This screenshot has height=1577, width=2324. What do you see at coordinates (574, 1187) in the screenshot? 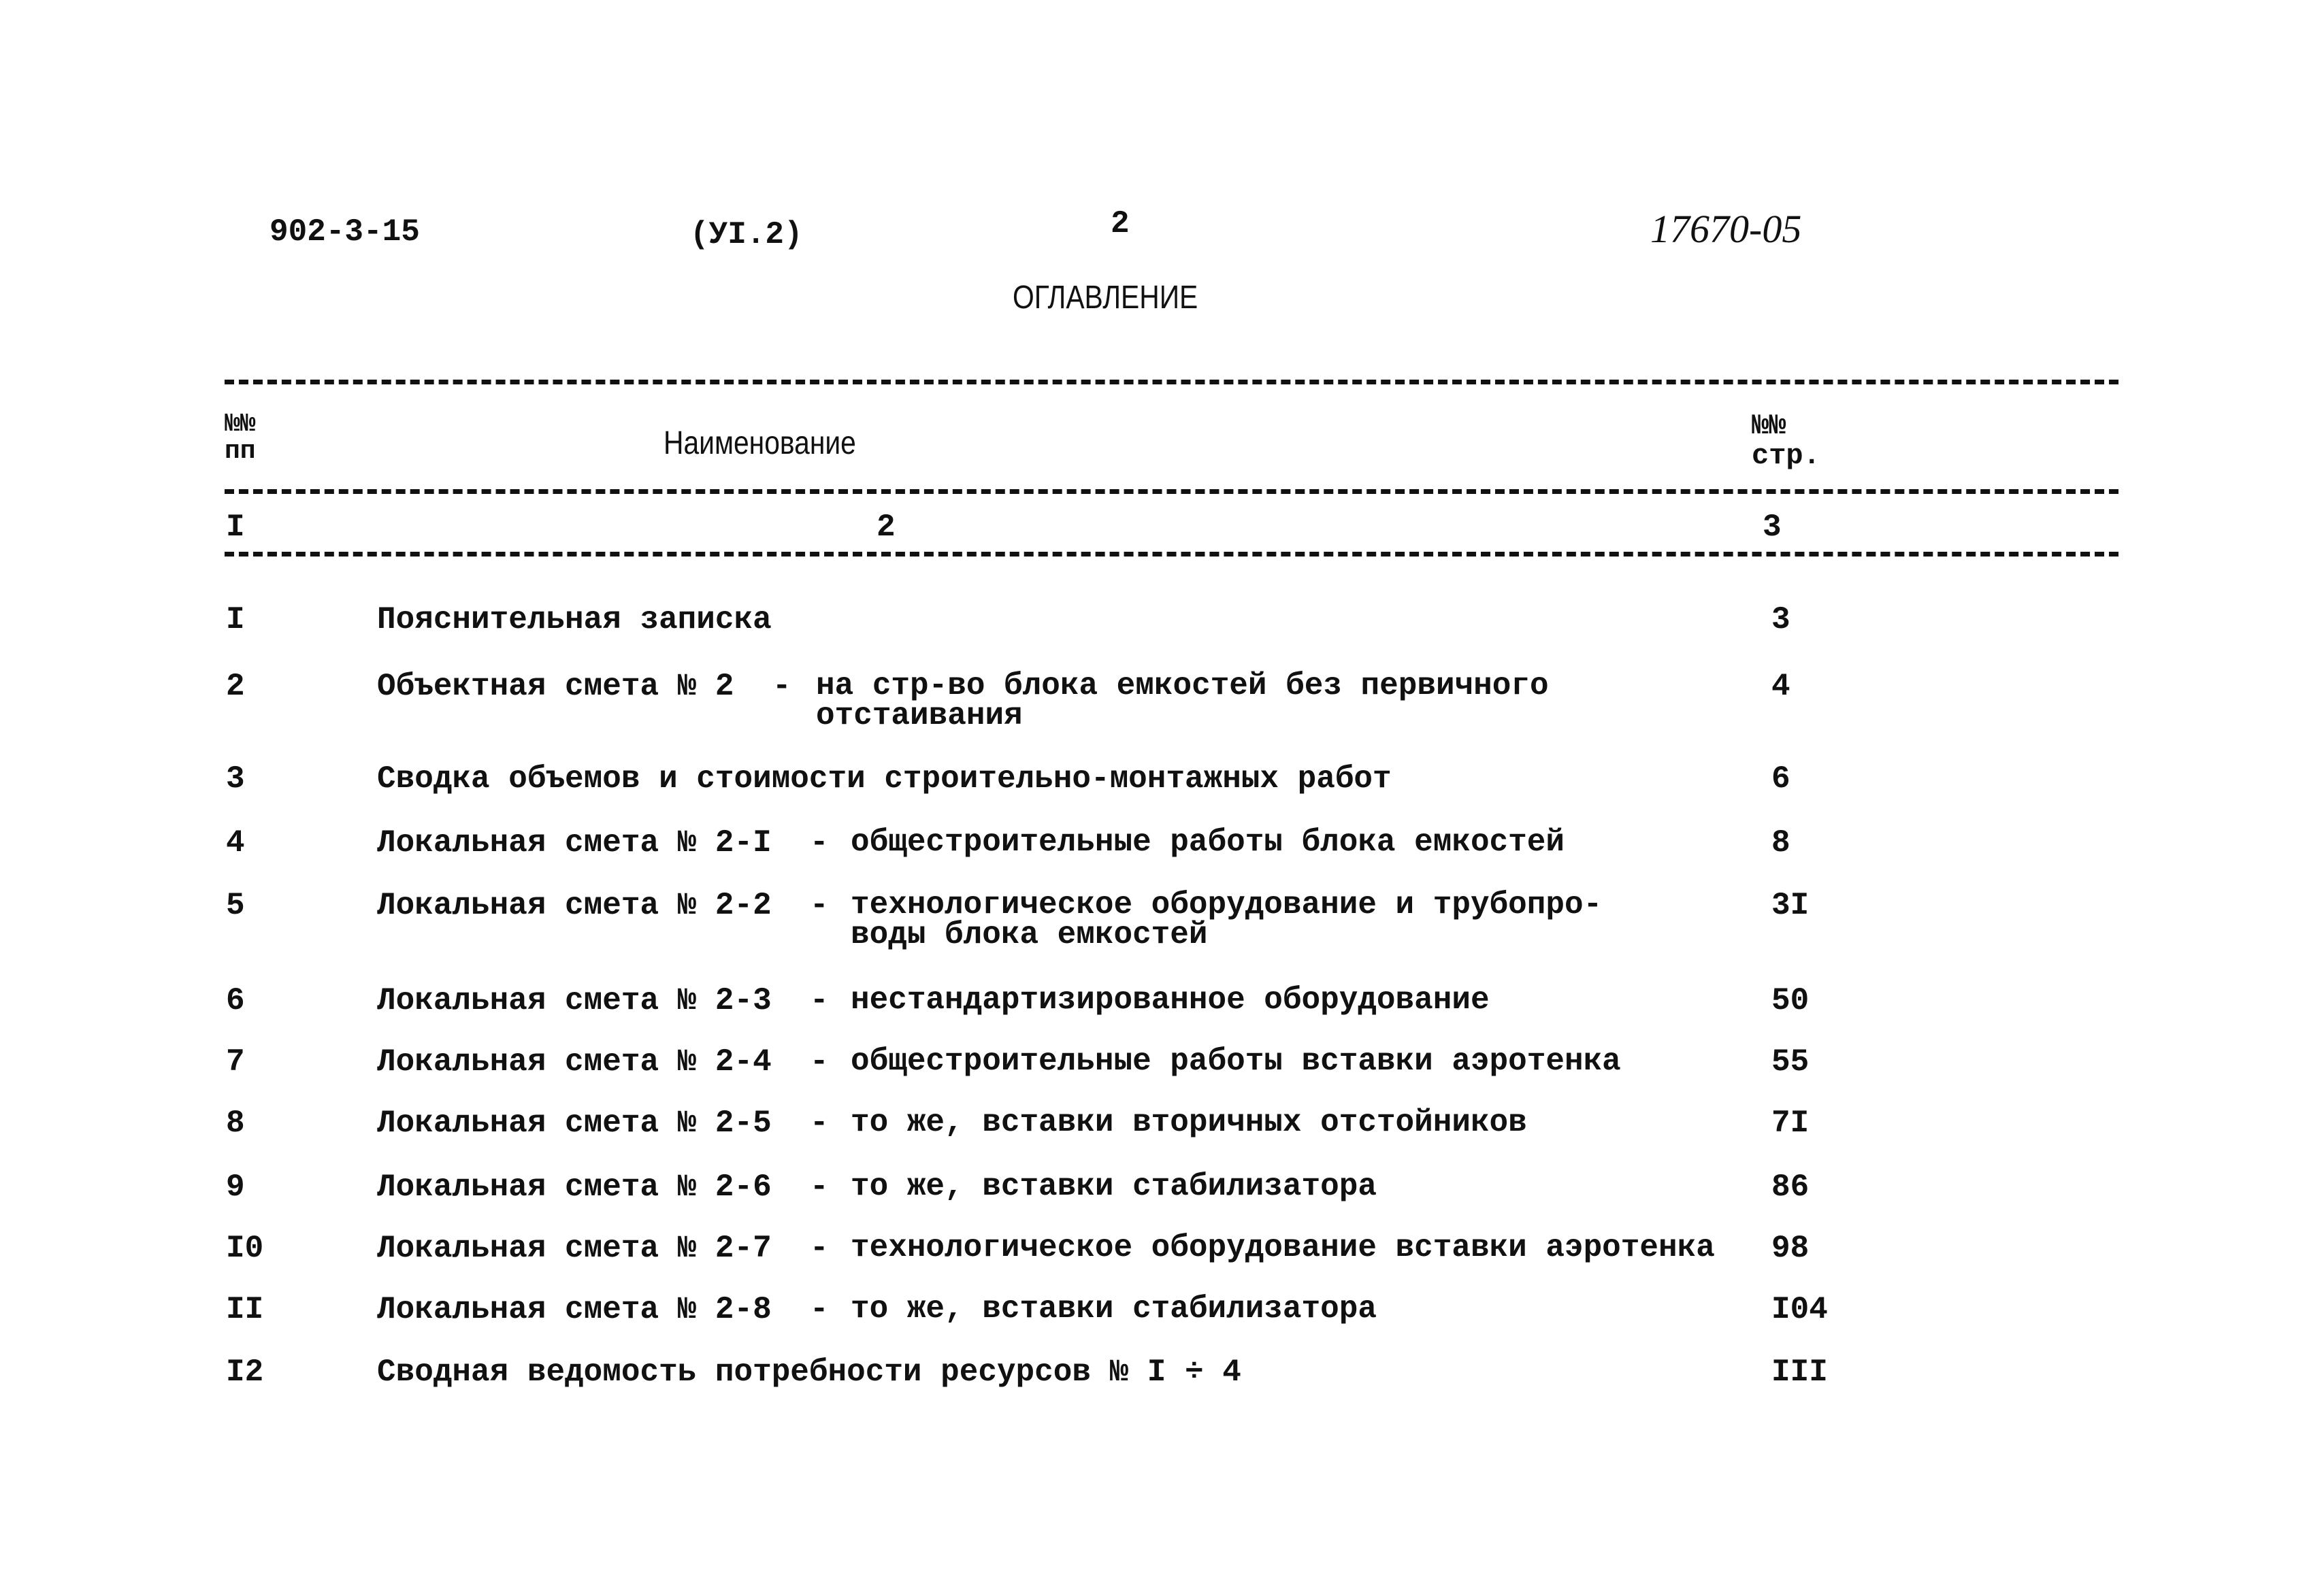
I see `row-name: Локальная смета № 2-6` at bounding box center [574, 1187].